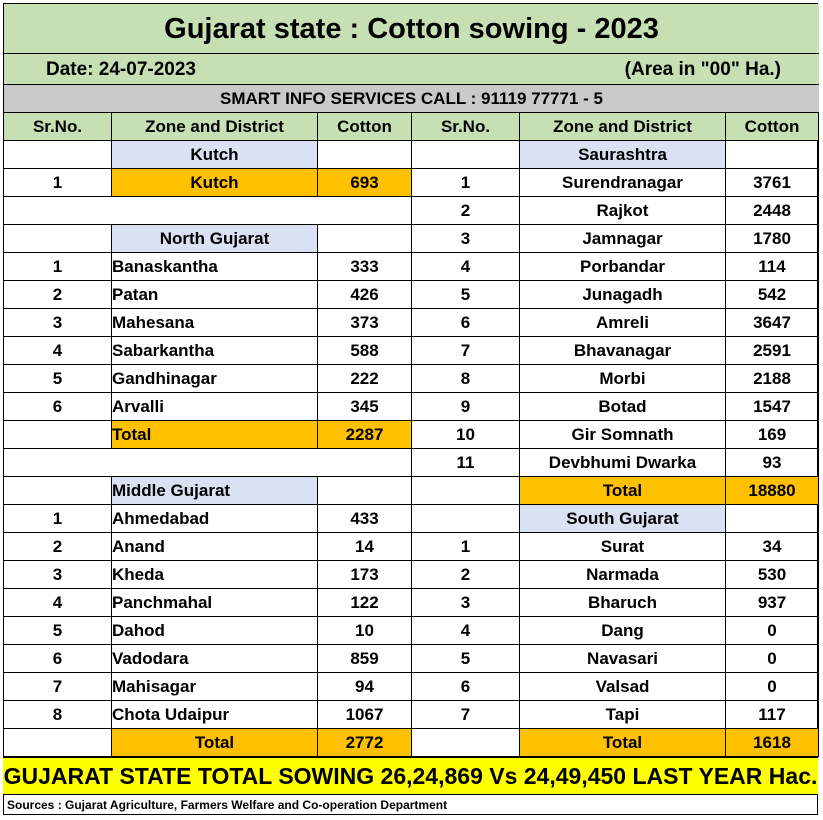  Describe the element at coordinates (772, 210) in the screenshot. I see `cotton-value: 2448` at that location.